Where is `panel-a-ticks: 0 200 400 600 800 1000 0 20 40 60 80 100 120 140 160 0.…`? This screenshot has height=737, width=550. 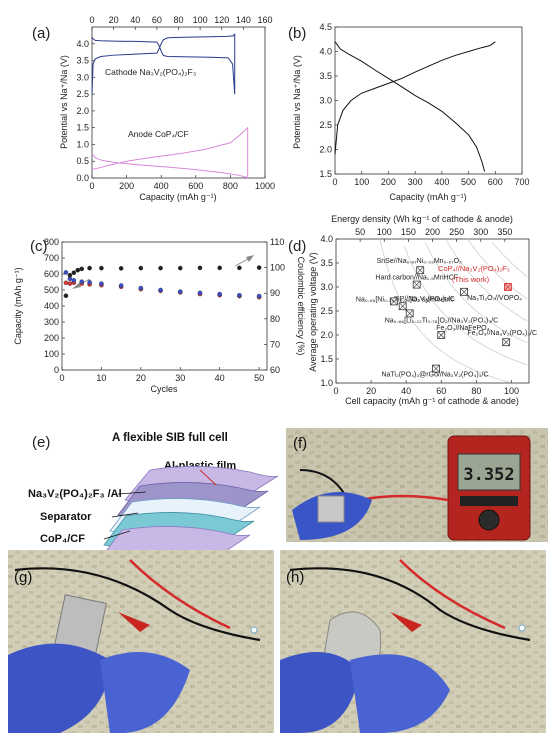
panel-a-ticks: 0 200 400 600 800 1000 0 20 40 60 80 100 120 140 160 0.… is located at coordinates (175, 103).